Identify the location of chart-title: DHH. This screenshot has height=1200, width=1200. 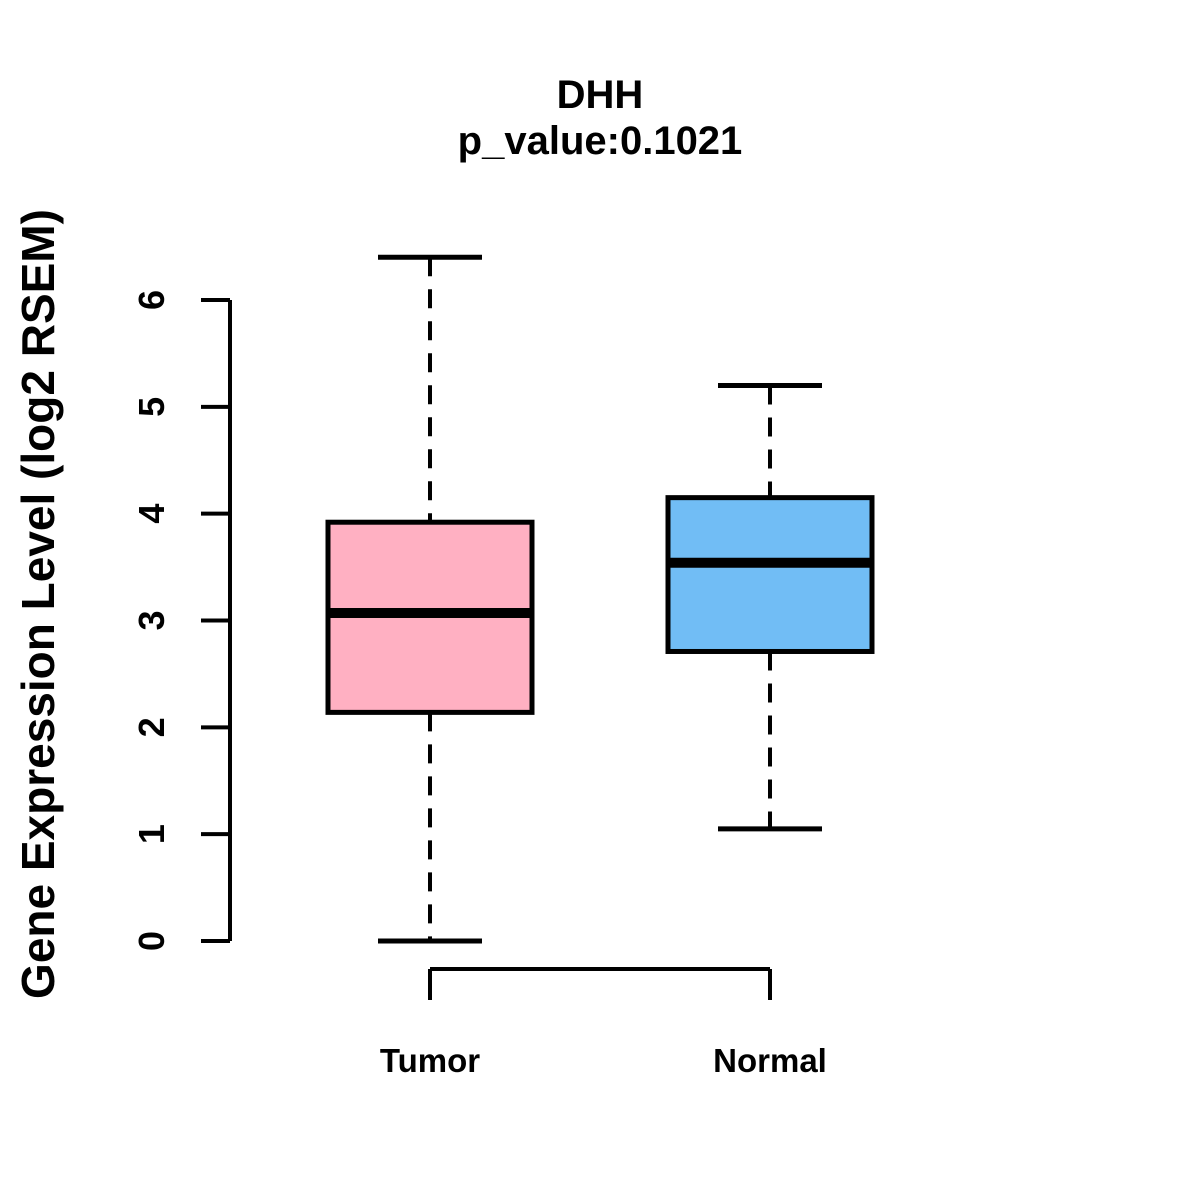
(600, 95).